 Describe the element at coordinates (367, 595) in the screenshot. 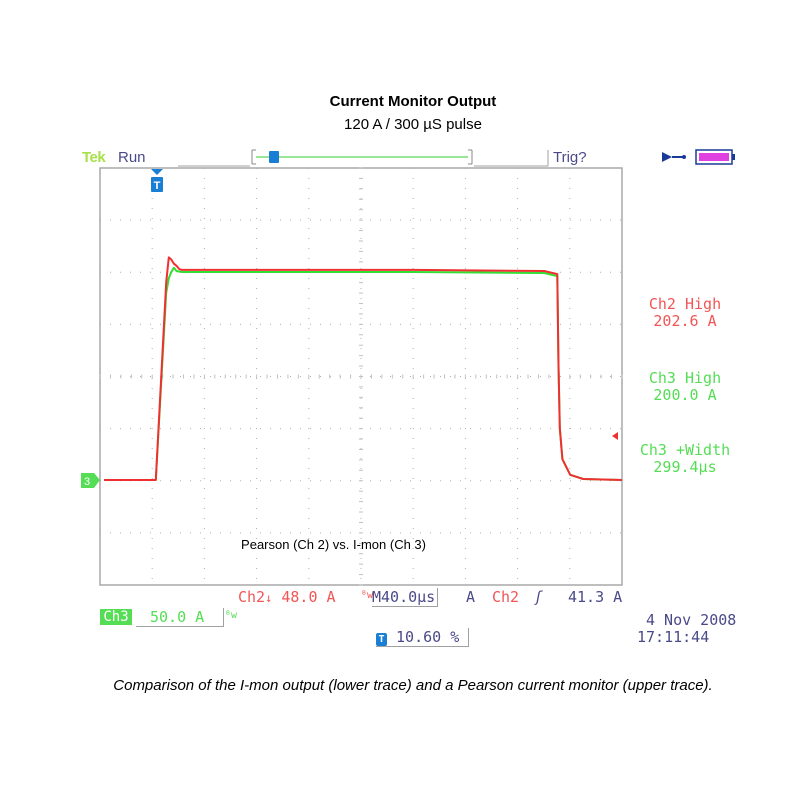

I see `ch2-bw-icon: ᴮw` at that location.